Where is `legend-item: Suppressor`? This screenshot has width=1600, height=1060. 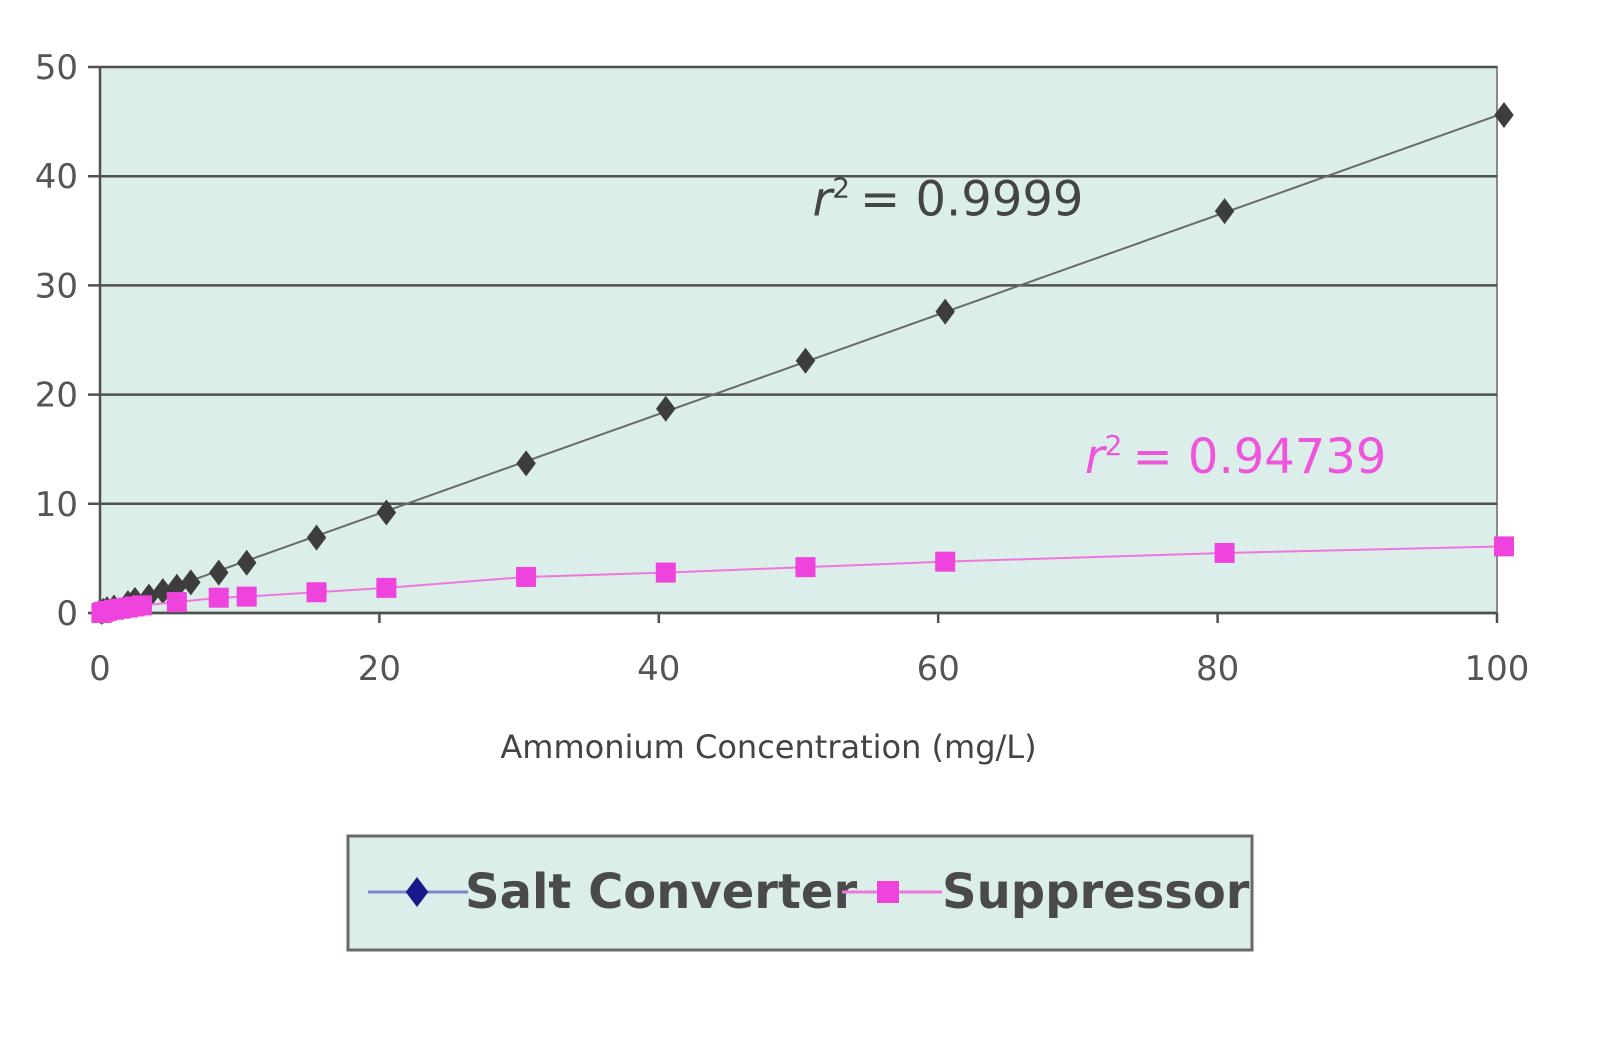 legend-item: Suppressor is located at coordinates (1046, 892).